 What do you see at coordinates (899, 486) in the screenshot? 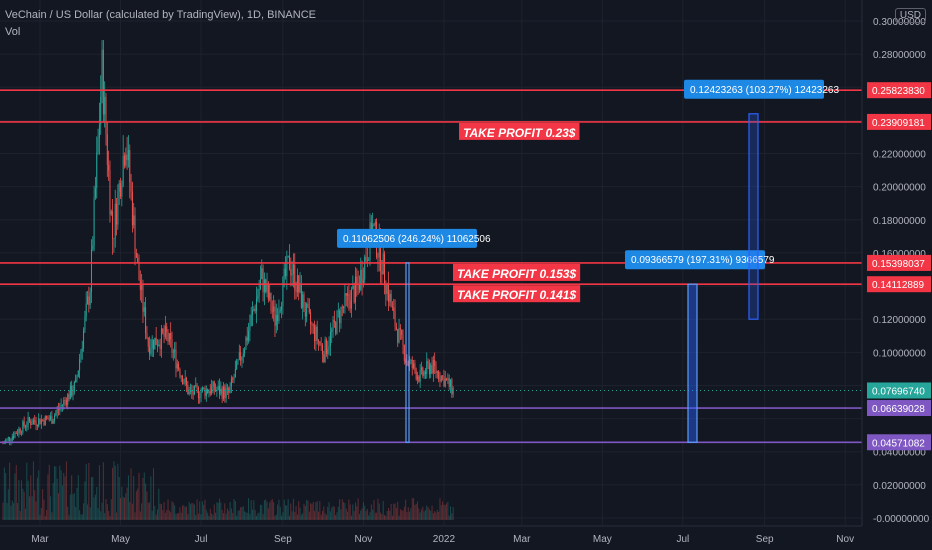
I see `y-tick-label: 0.02000000` at bounding box center [899, 486].